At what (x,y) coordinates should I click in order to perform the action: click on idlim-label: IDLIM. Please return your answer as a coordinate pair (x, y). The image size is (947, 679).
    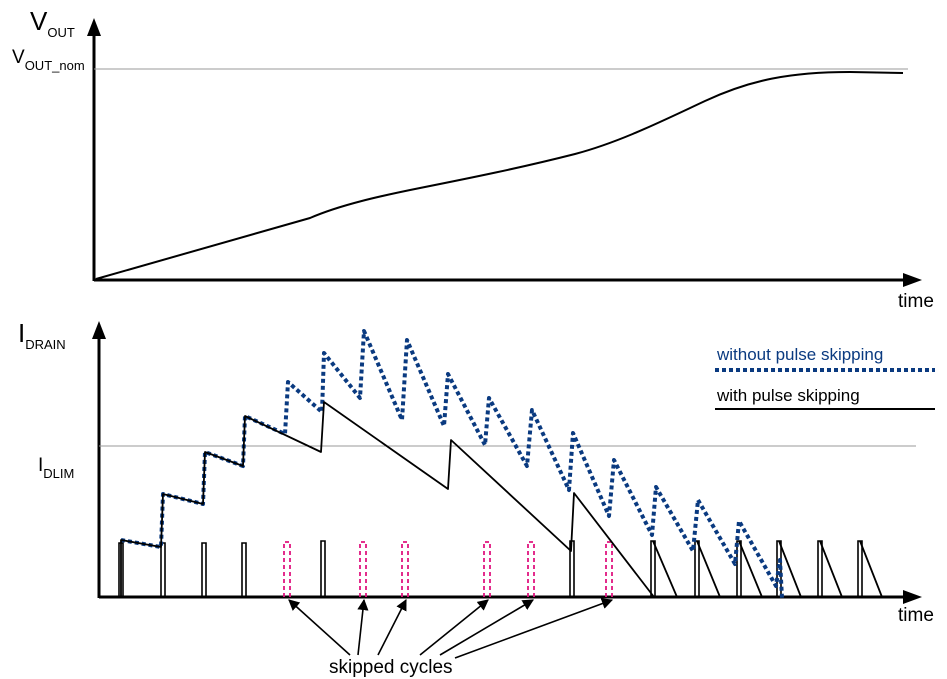
    Looking at the image, I should click on (56, 468).